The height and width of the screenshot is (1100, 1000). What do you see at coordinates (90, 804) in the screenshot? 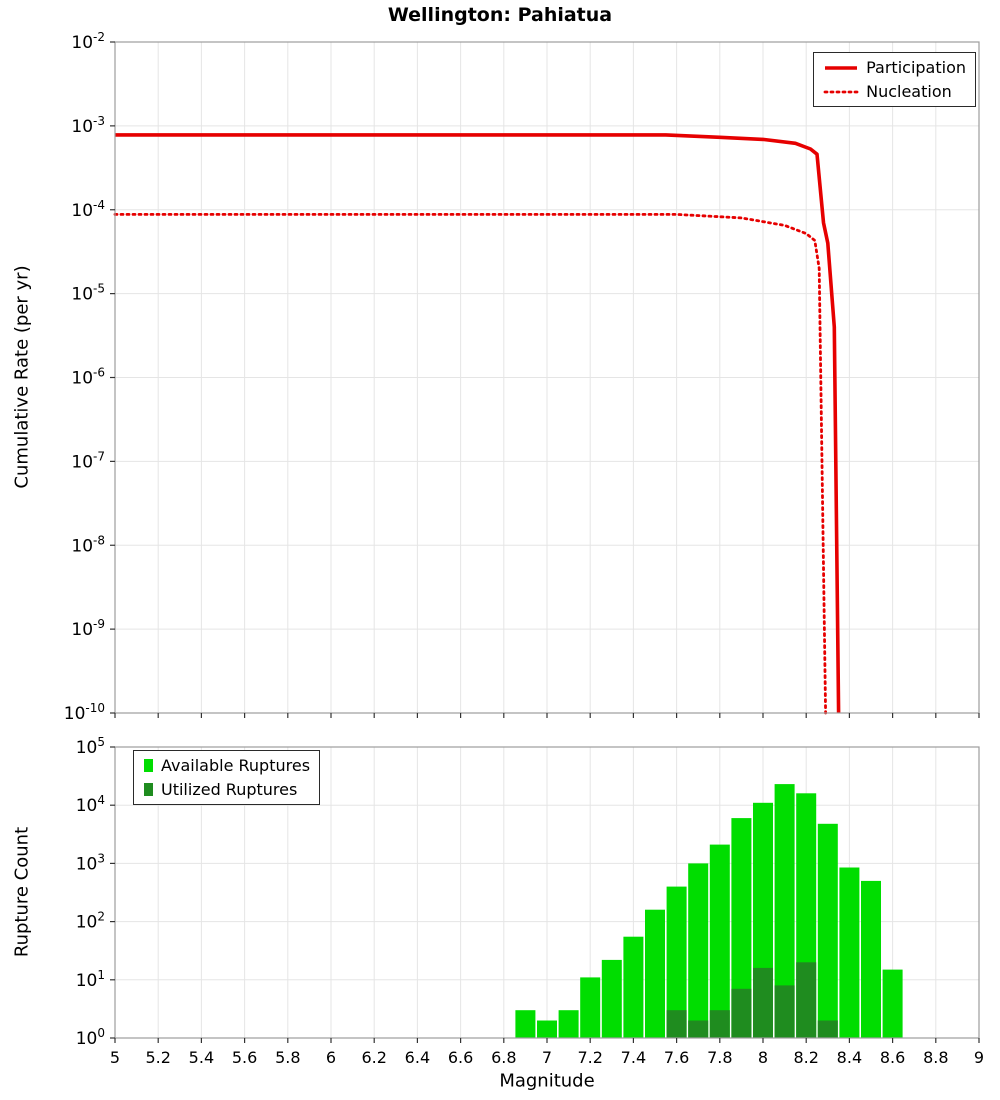
I see `y-tick-label: 10⁴` at bounding box center [90, 804].